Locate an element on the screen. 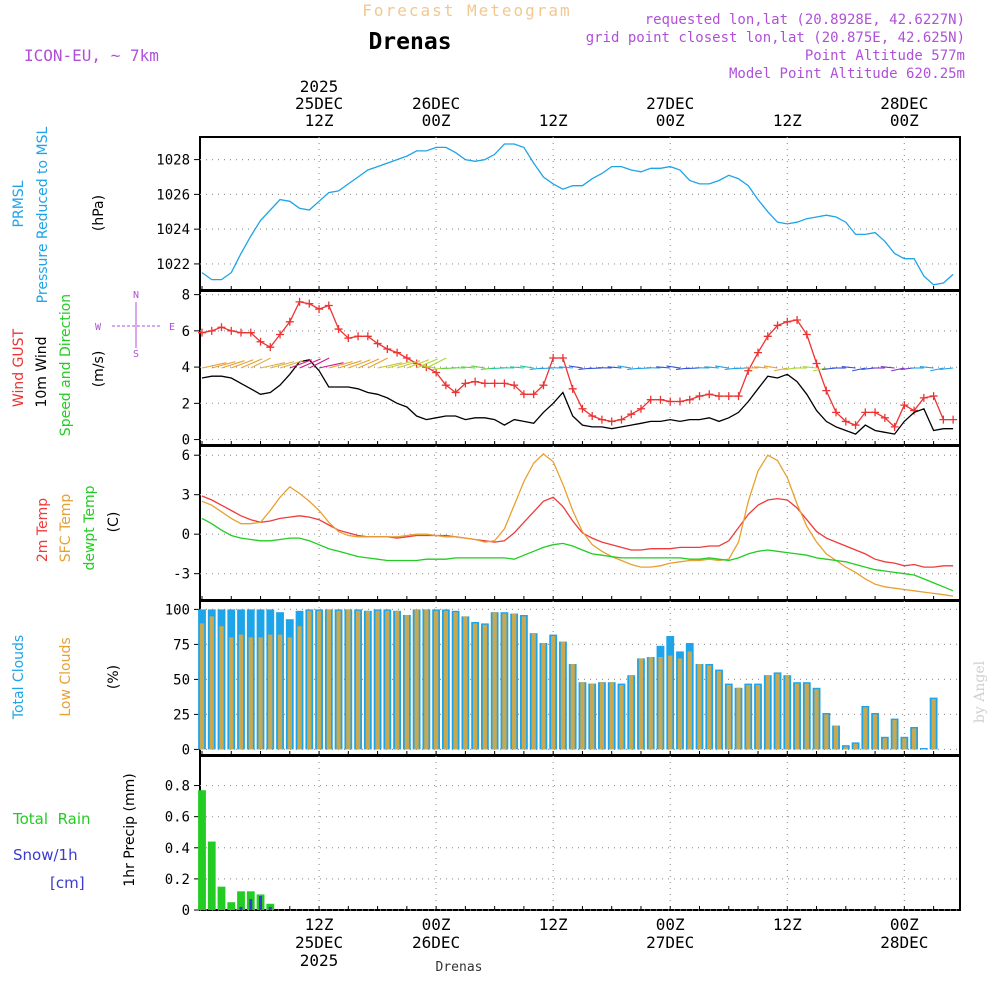 The width and height of the screenshot is (1000, 1000). bottom-axis-label: 25DEC is located at coordinates (319, 942).